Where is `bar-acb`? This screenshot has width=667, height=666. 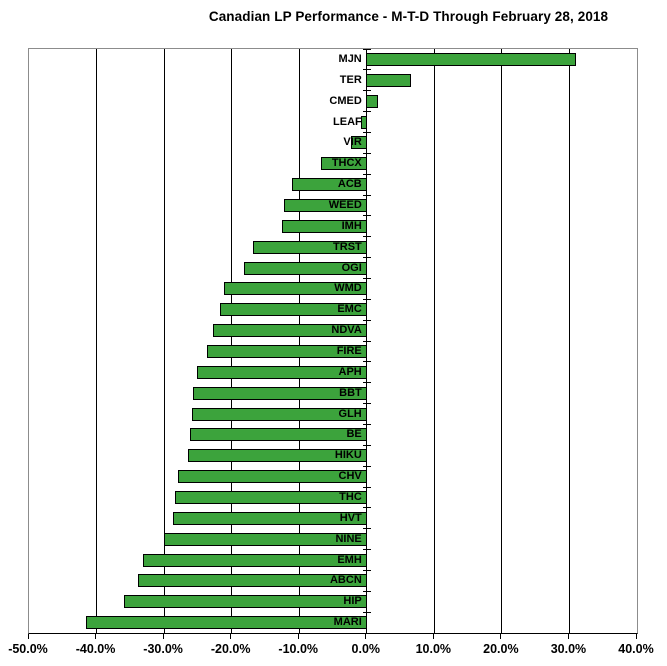 bar-acb is located at coordinates (329, 185).